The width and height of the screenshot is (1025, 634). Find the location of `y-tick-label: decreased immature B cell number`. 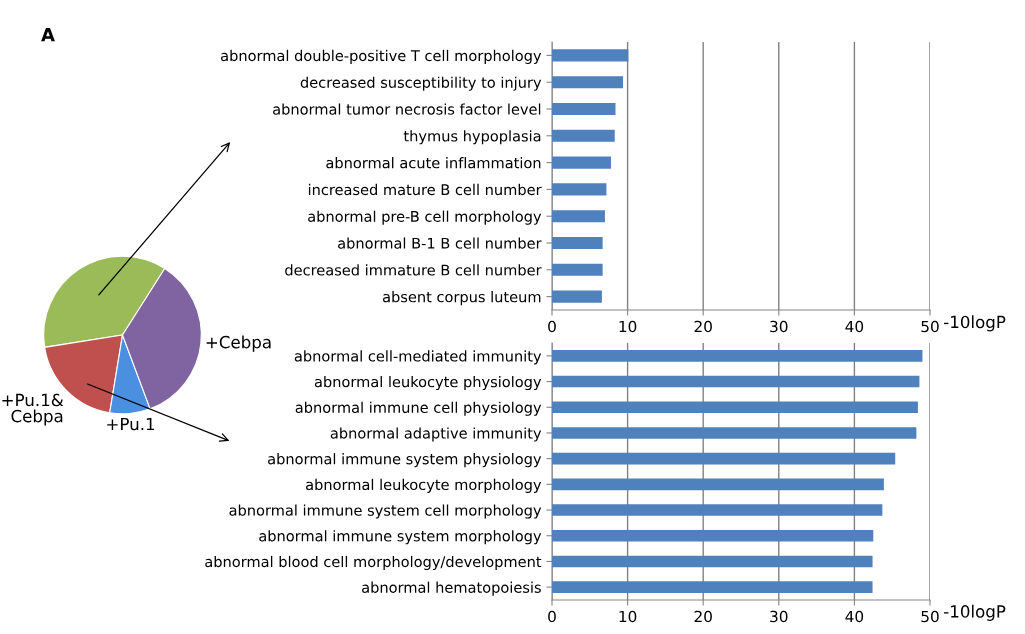

y-tick-label: decreased immature B cell number is located at coordinates (413, 270).